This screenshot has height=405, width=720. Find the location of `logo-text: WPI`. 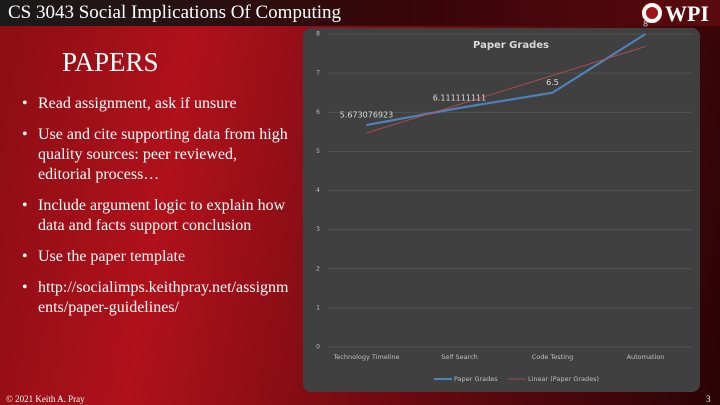

logo-text: WPI is located at coordinates (687, 13).